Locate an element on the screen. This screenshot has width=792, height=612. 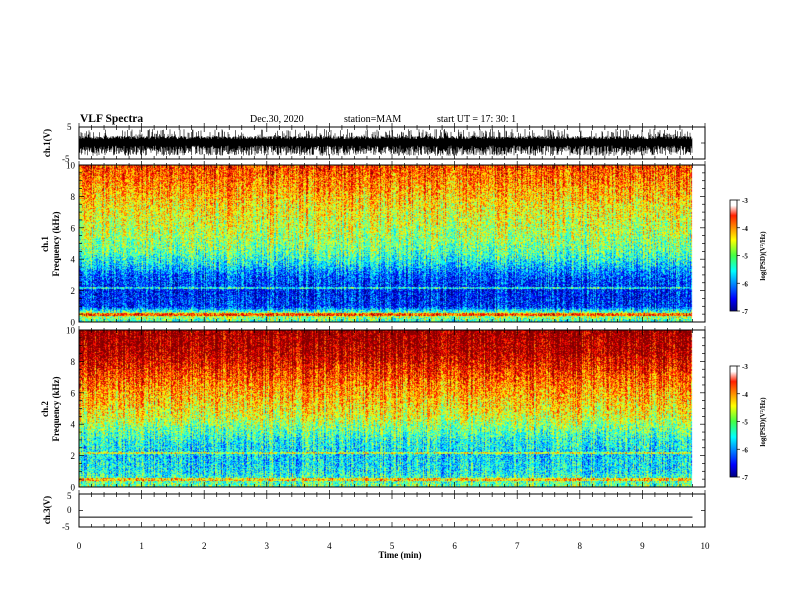
ch1-colorbar-ticks: -3 -4 -5 -6 -7 is located at coordinates (742, 256).